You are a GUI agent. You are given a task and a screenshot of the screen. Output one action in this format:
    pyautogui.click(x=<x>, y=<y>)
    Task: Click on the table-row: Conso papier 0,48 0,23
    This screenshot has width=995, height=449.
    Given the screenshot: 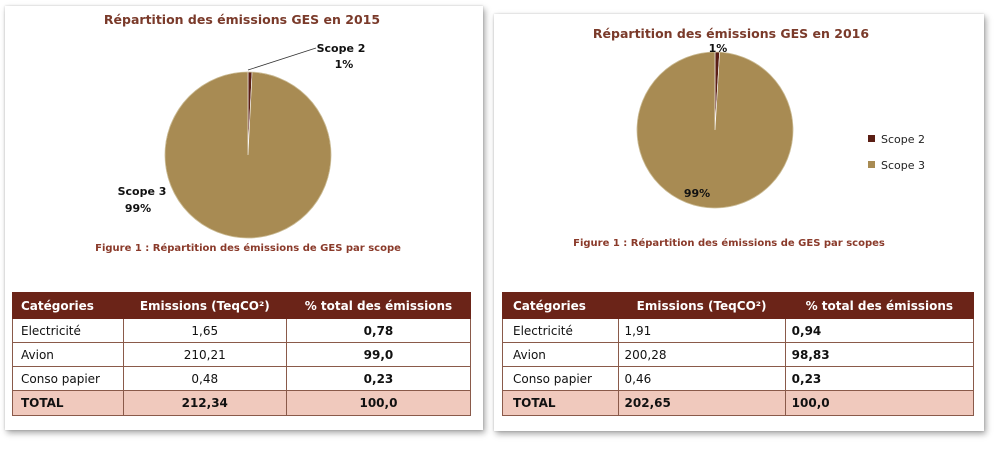 What is the action you would take?
    pyautogui.click(x=242, y=378)
    